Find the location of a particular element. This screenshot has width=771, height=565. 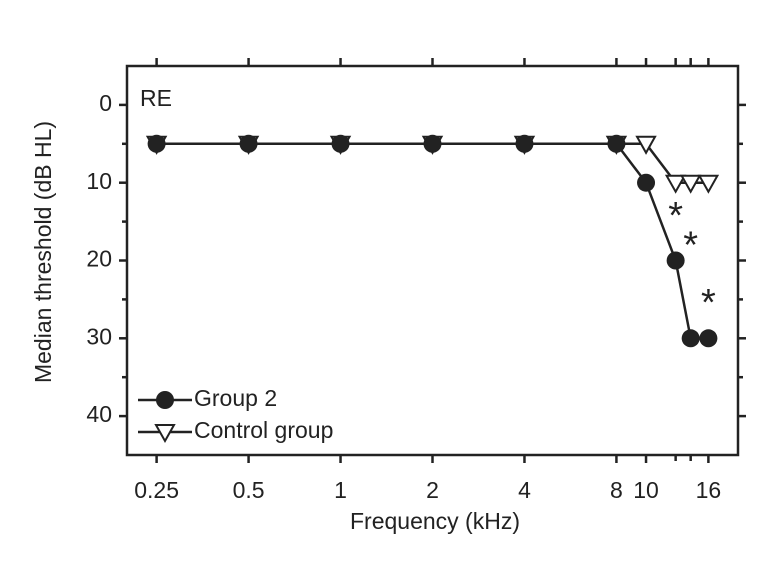

y-tick-label: 10 is located at coordinates (99, 181).